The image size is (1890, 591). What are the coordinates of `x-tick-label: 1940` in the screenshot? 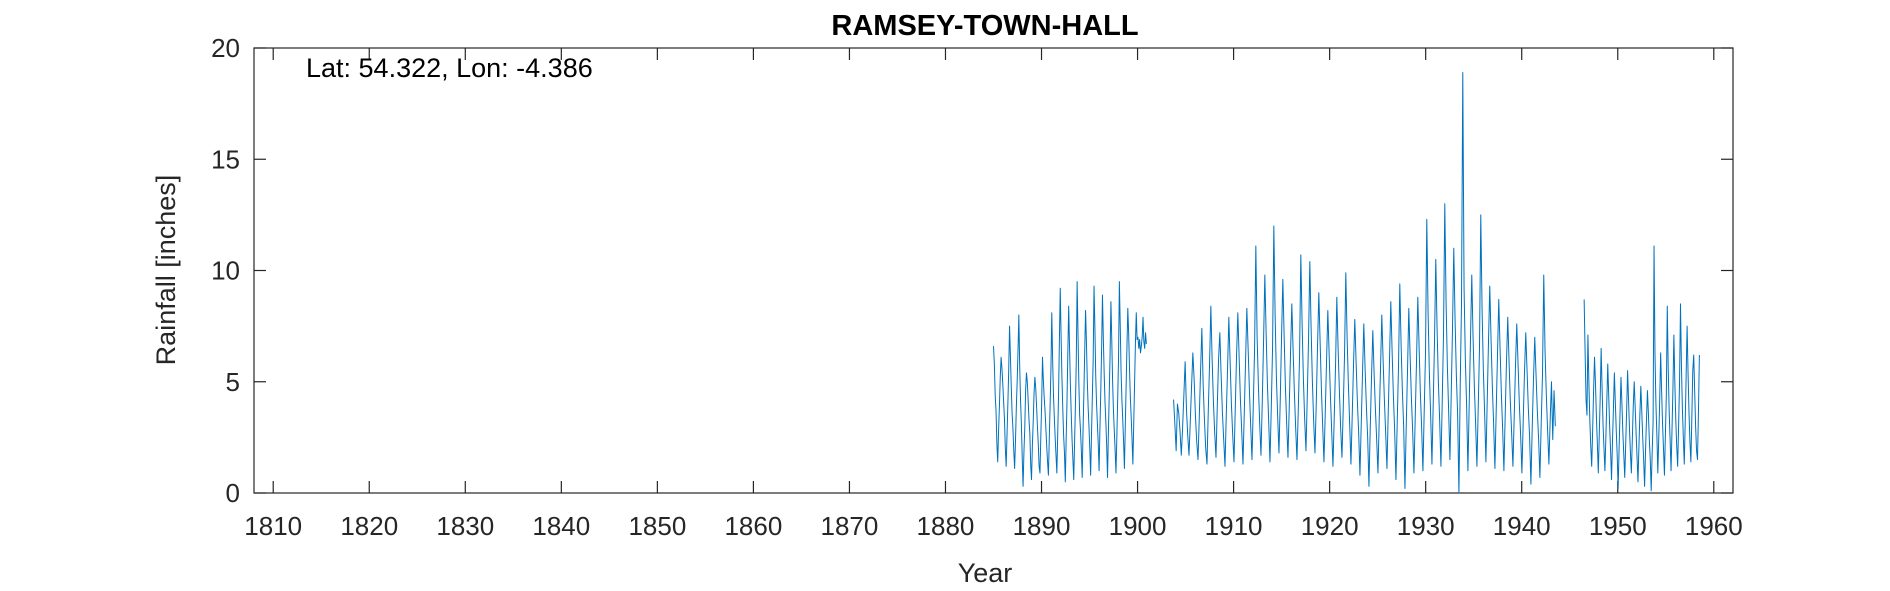 It's located at (1522, 526).